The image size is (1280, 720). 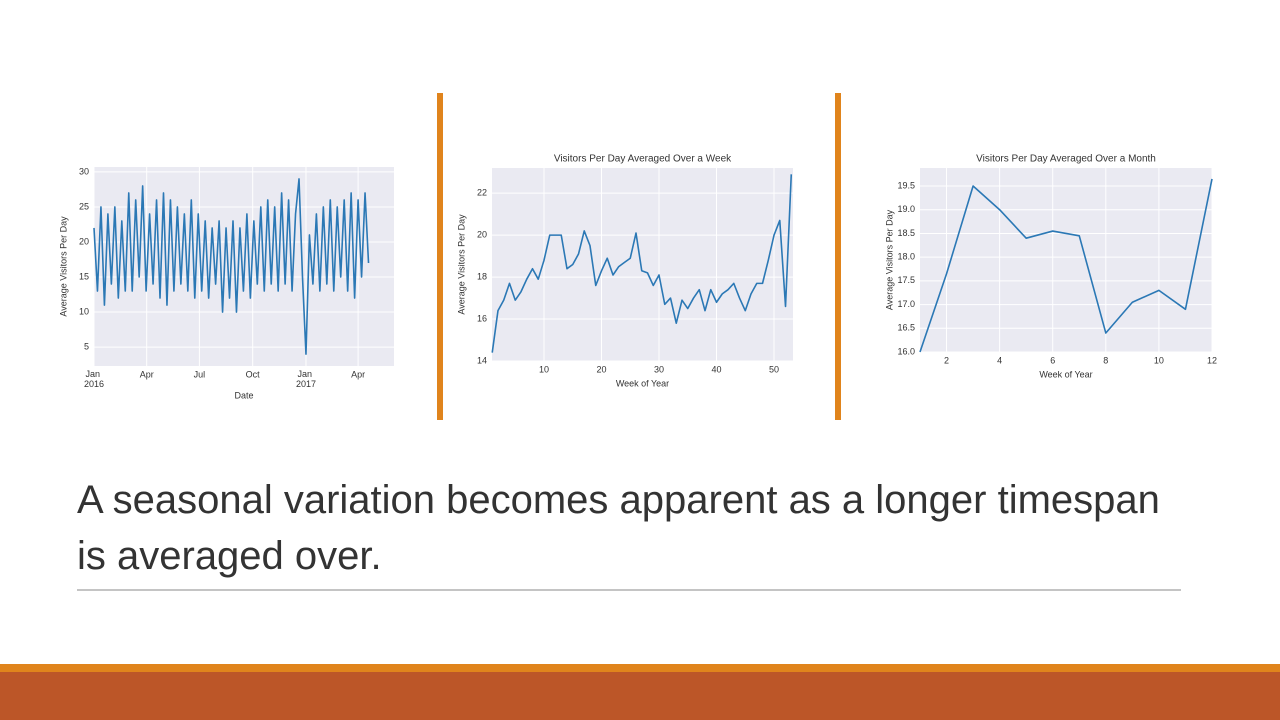 I want to click on footer-bar, so click(x=640, y=696).